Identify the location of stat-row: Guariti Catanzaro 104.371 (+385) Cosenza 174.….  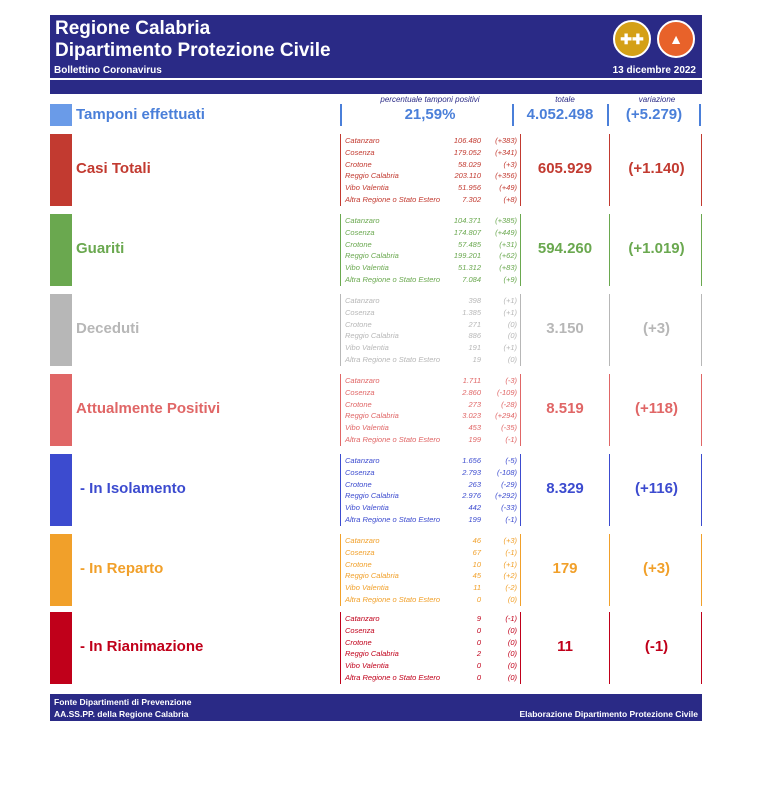
(376, 250).